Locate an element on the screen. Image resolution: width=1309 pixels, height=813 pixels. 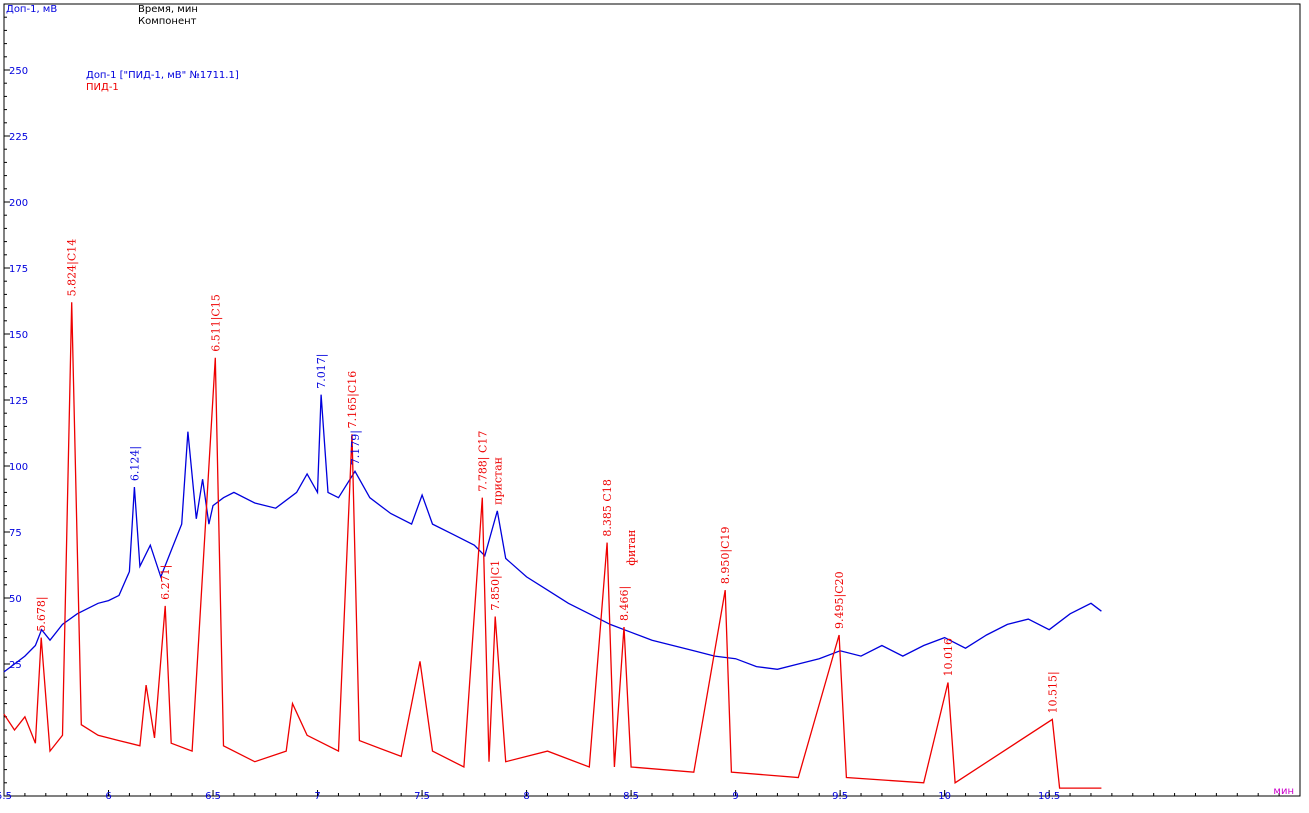
peak-label: пристан is located at coordinates (497, 481).